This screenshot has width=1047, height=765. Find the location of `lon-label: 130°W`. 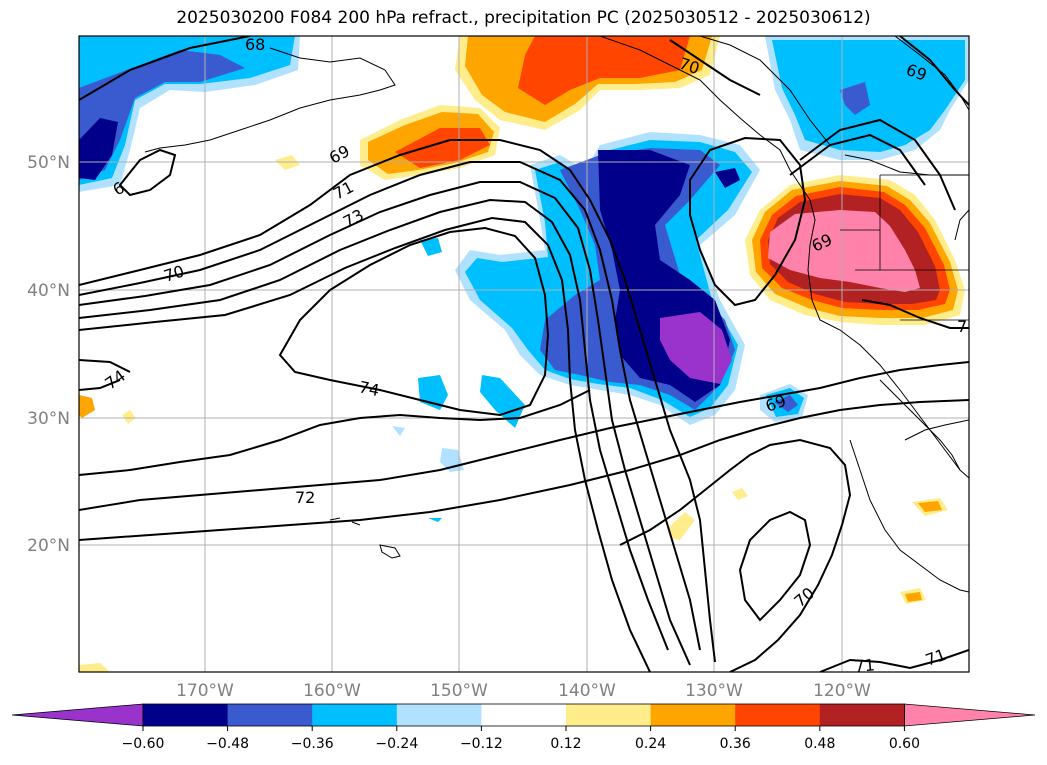

lon-label: 130°W is located at coordinates (714, 691).